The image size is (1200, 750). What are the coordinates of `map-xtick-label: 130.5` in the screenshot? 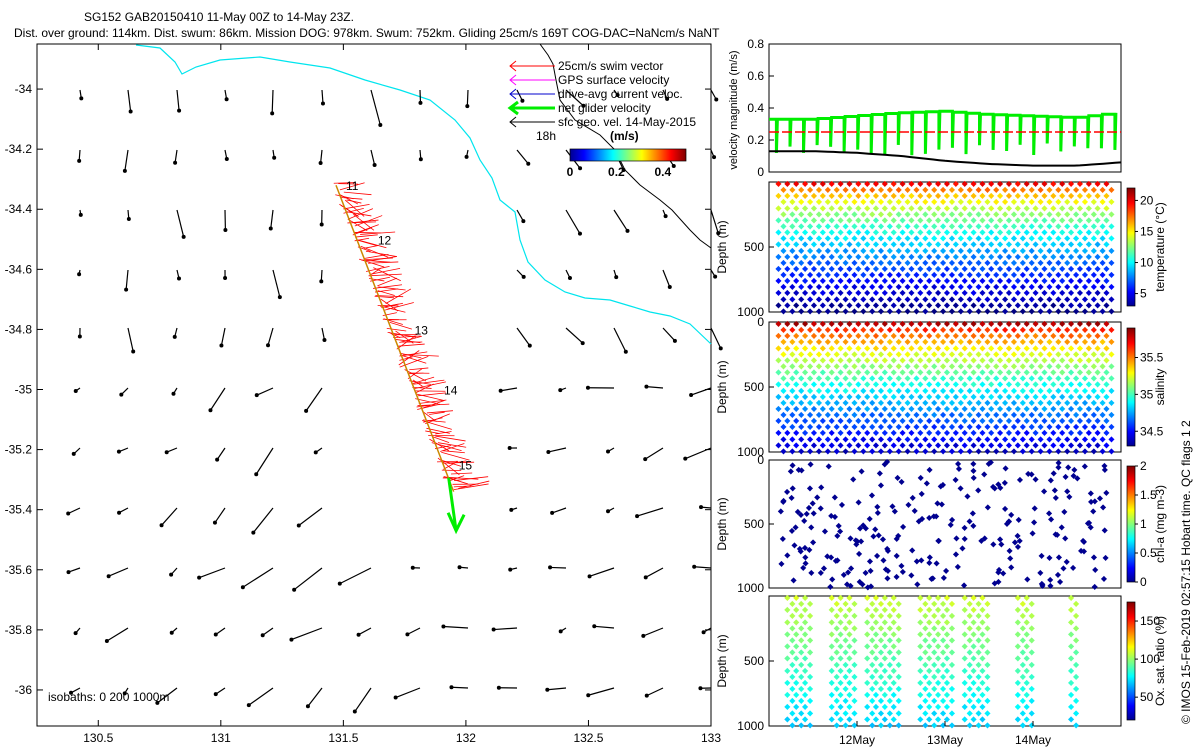 It's located at (98, 738).